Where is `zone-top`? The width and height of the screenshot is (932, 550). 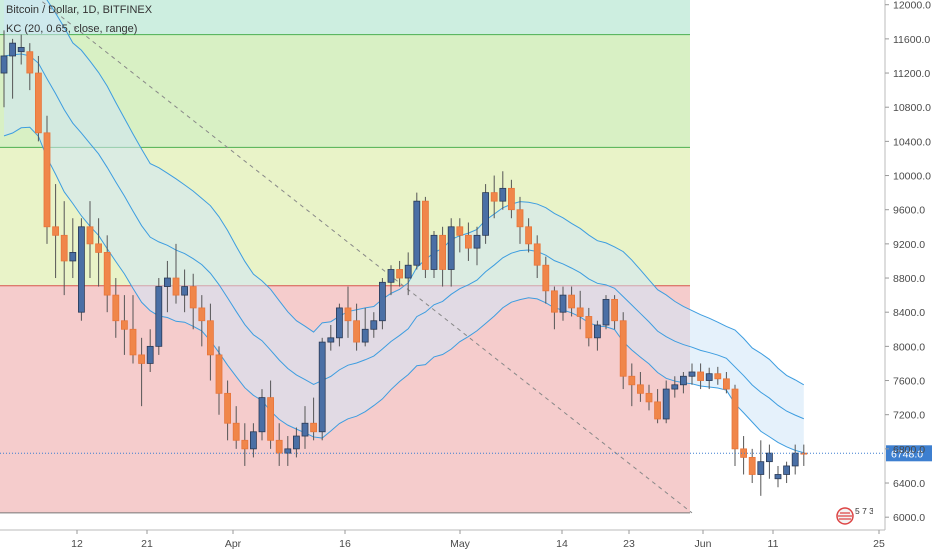
zone-top is located at coordinates (345, 17).